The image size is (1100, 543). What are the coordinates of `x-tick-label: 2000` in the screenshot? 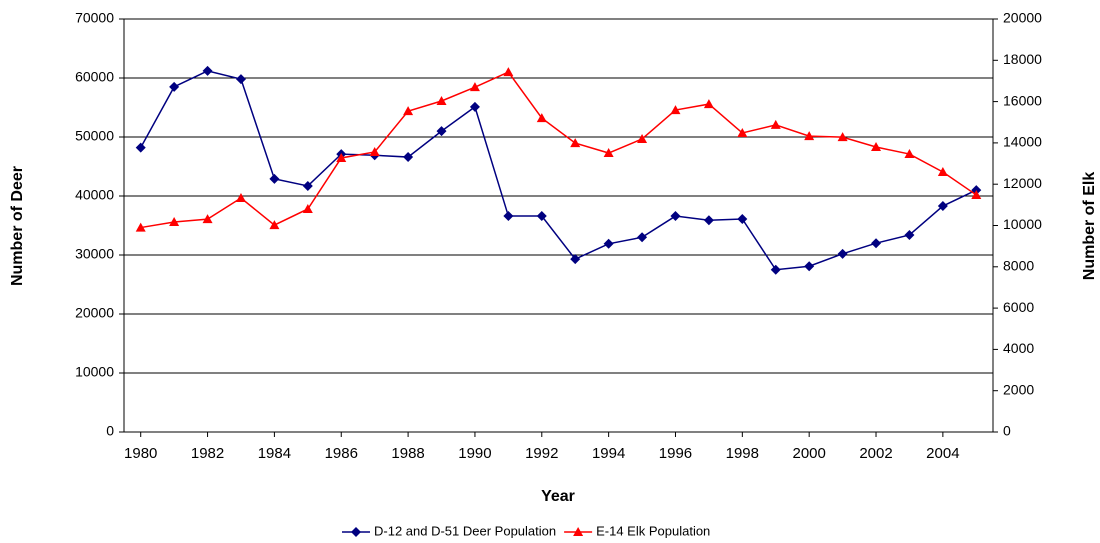 It's located at (808, 453).